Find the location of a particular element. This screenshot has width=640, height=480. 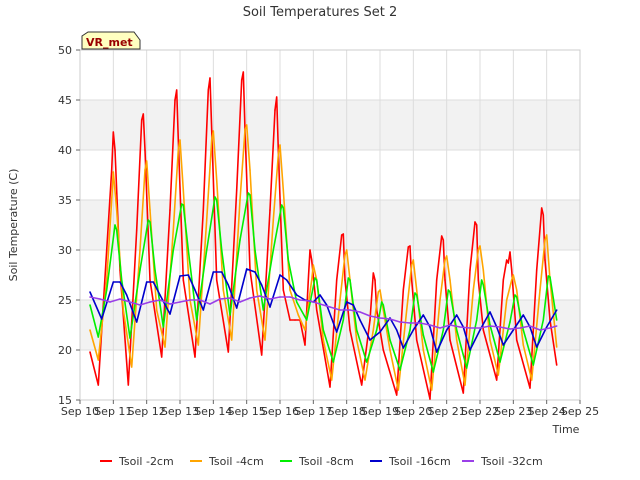

x-tick-label: Sep 17 is located at coordinates (313, 411).